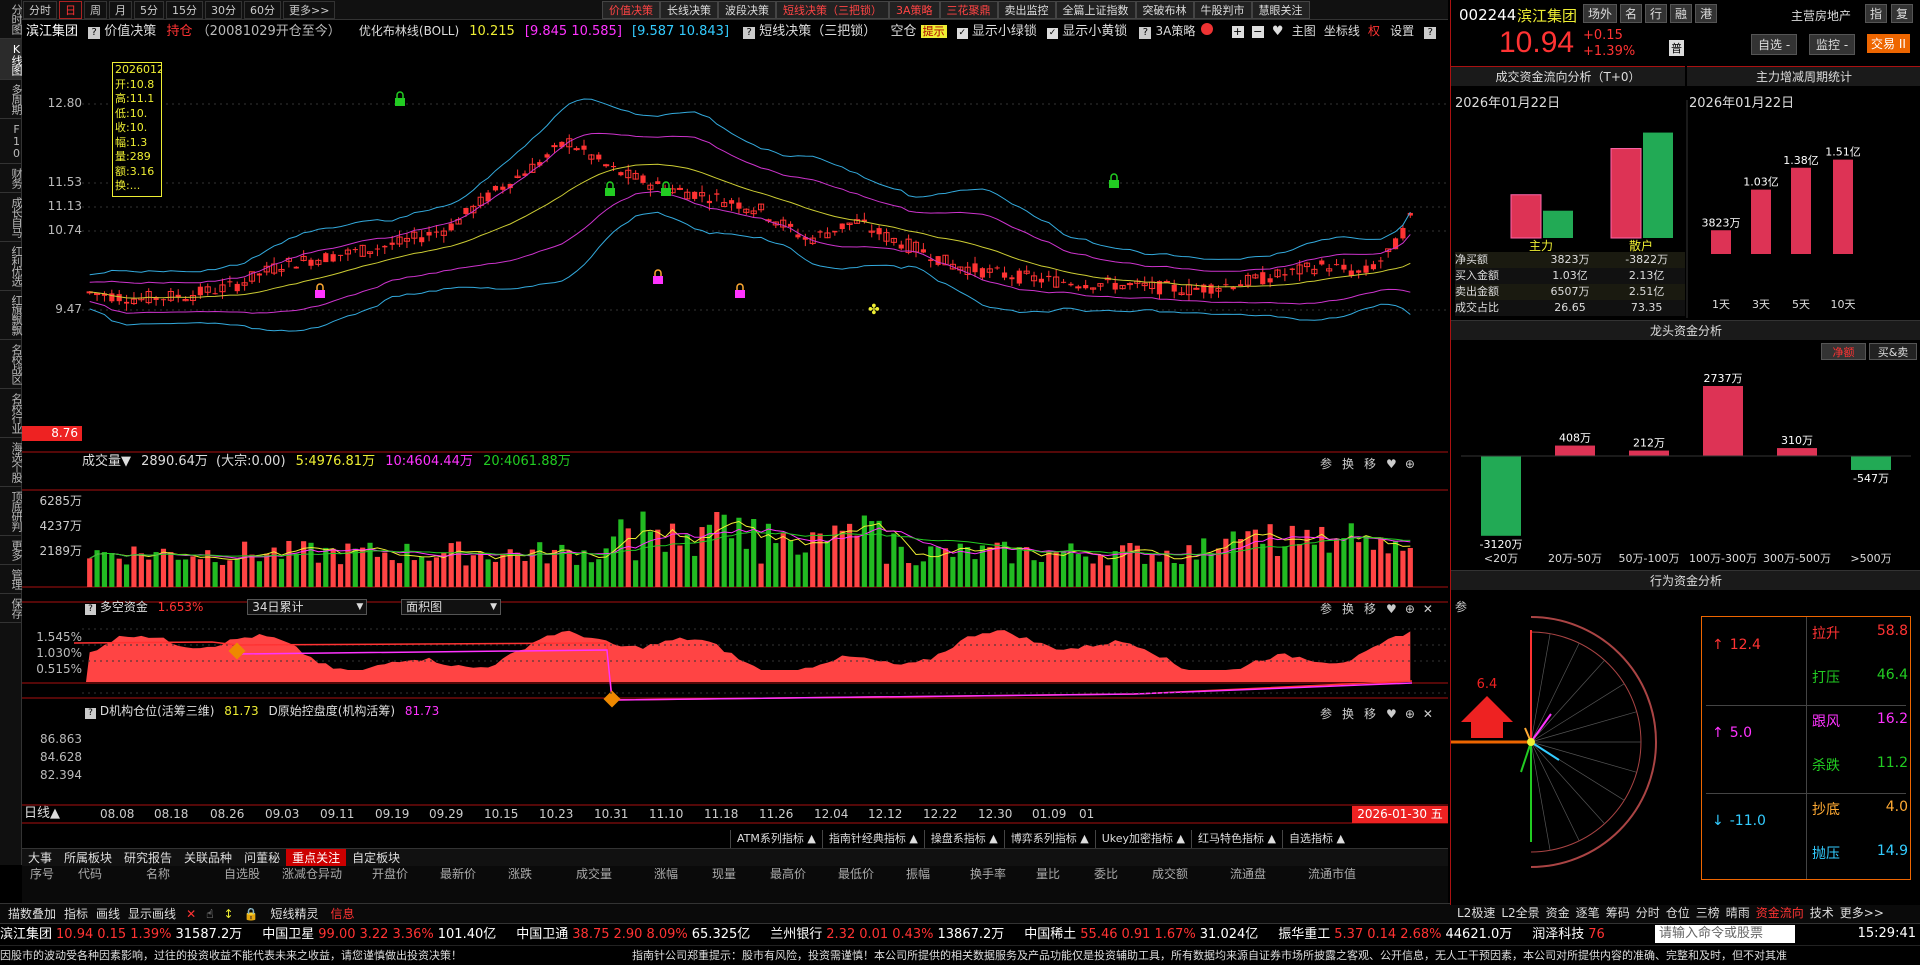 The height and width of the screenshot is (965, 1920). I want to click on ticker-item: 中国卫通 38.75 2.90 8.09% 65.325亿, so click(633, 934).